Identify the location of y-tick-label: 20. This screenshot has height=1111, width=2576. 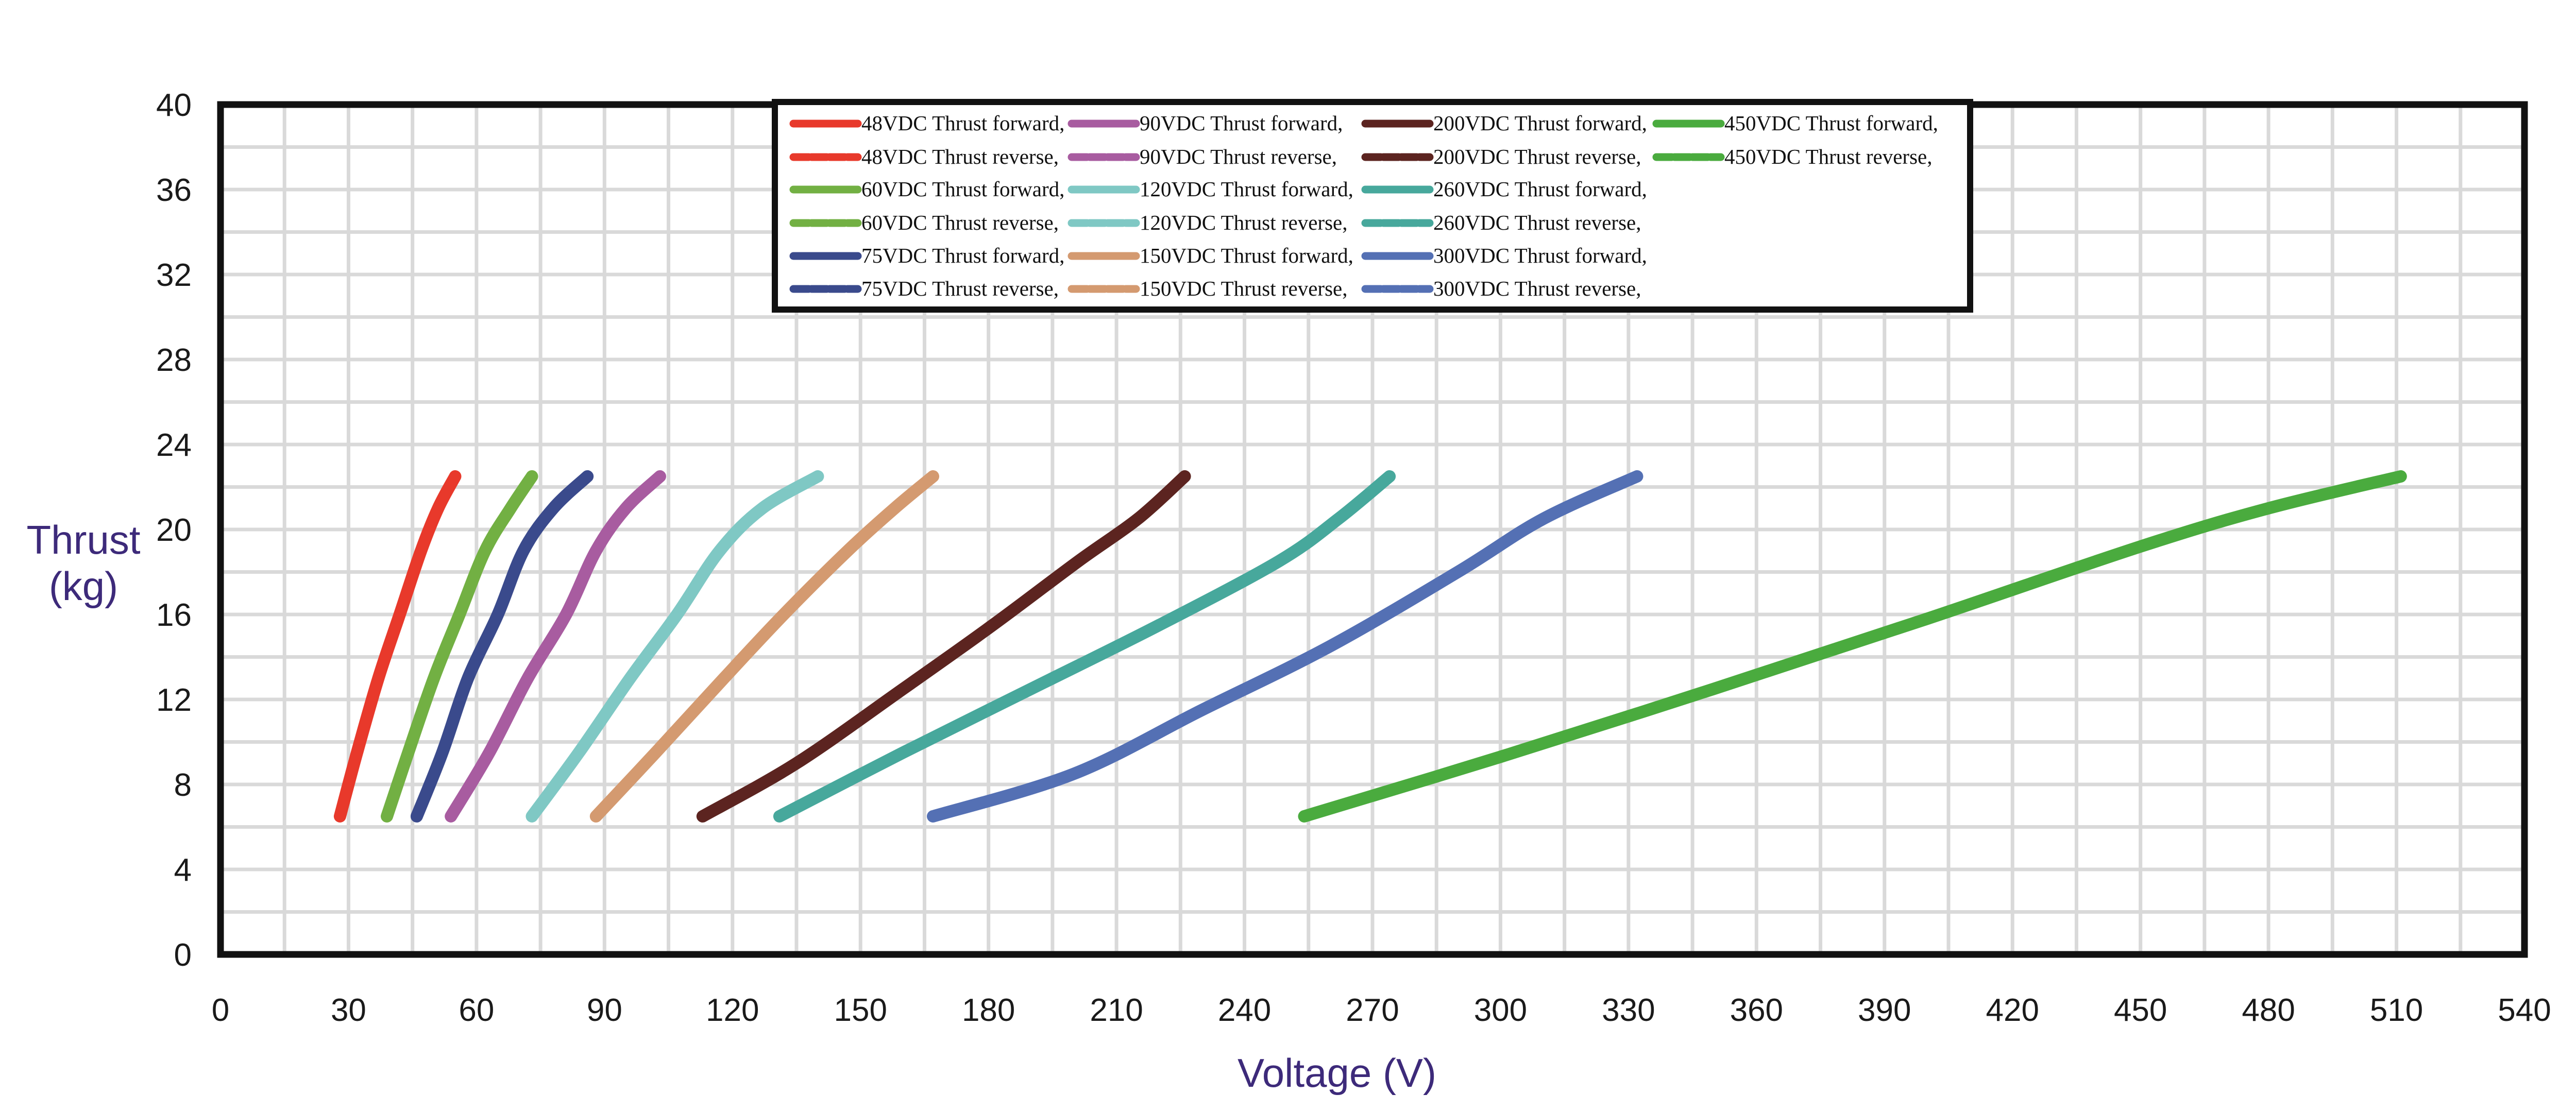
(174, 530).